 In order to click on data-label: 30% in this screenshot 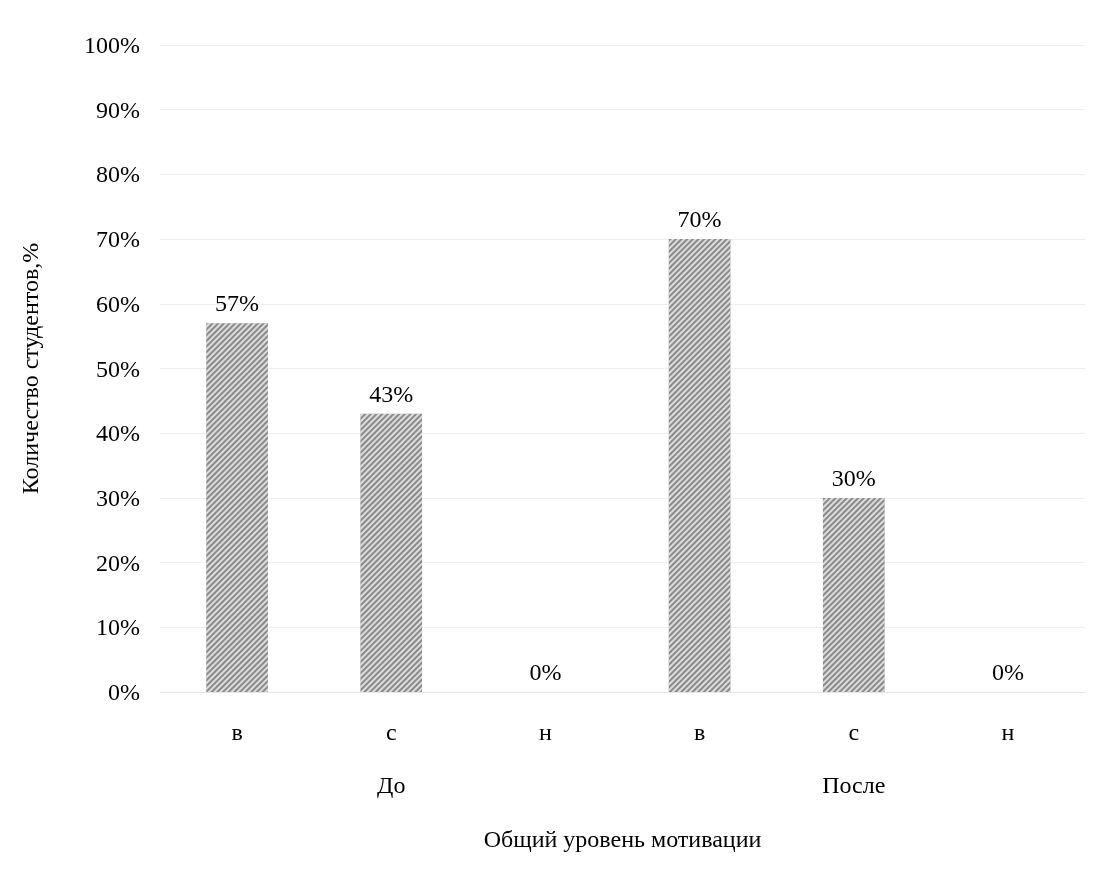, I will do `click(853, 477)`.